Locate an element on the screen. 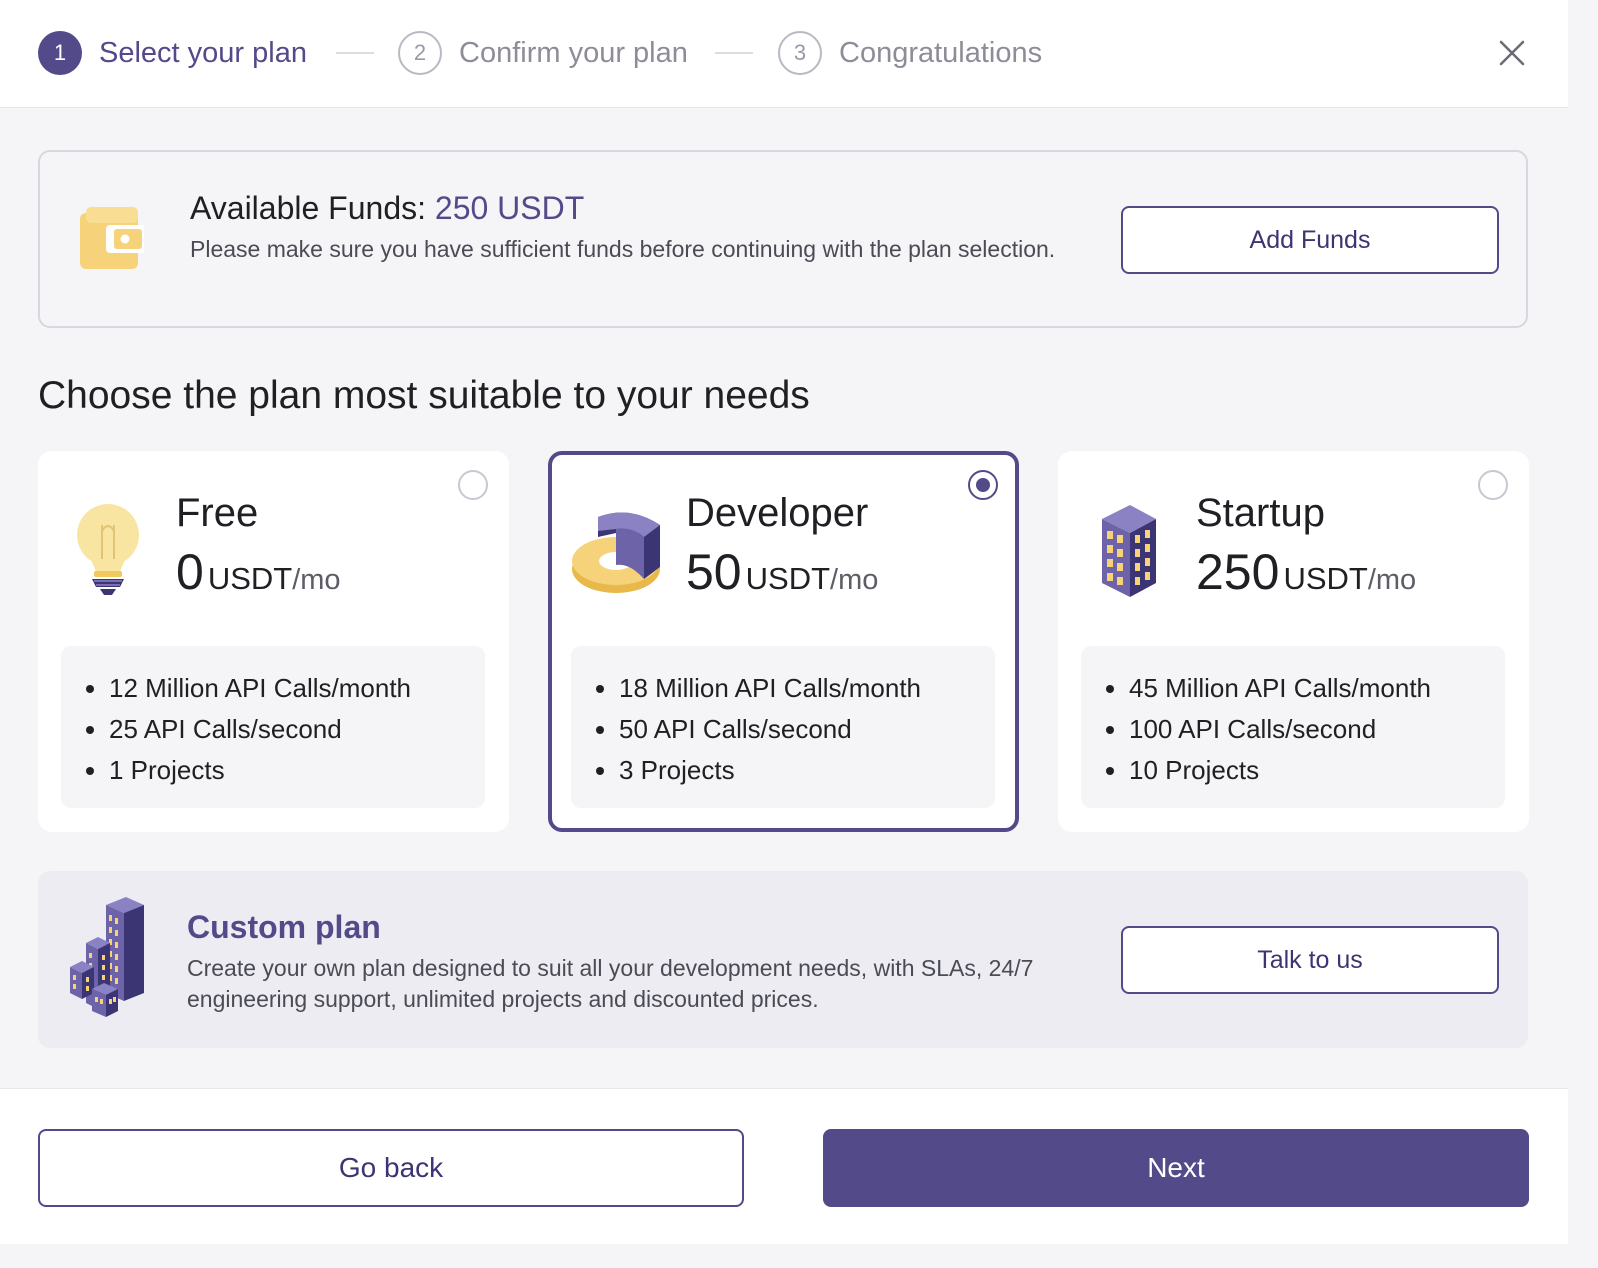 This screenshot has height=1268, width=1598. feature-item: 3 Projects is located at coordinates (807, 770).